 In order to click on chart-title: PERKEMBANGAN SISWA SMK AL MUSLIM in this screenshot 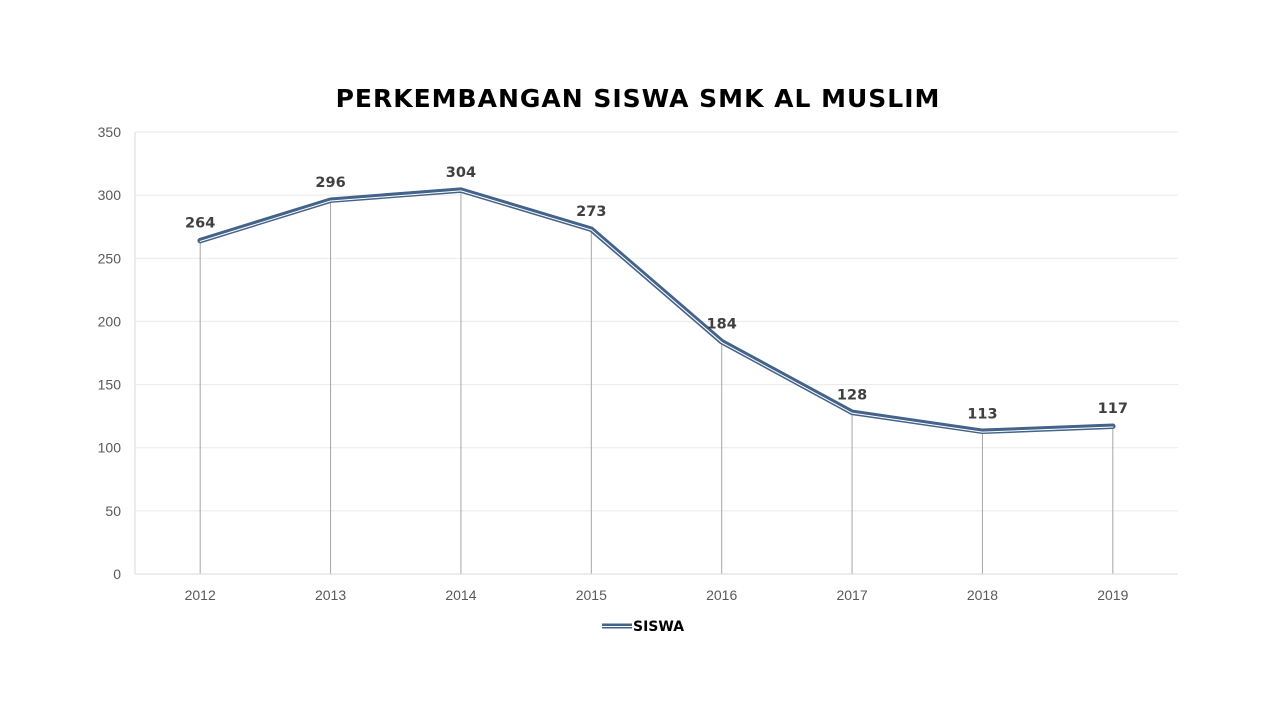, I will do `click(638, 98)`.